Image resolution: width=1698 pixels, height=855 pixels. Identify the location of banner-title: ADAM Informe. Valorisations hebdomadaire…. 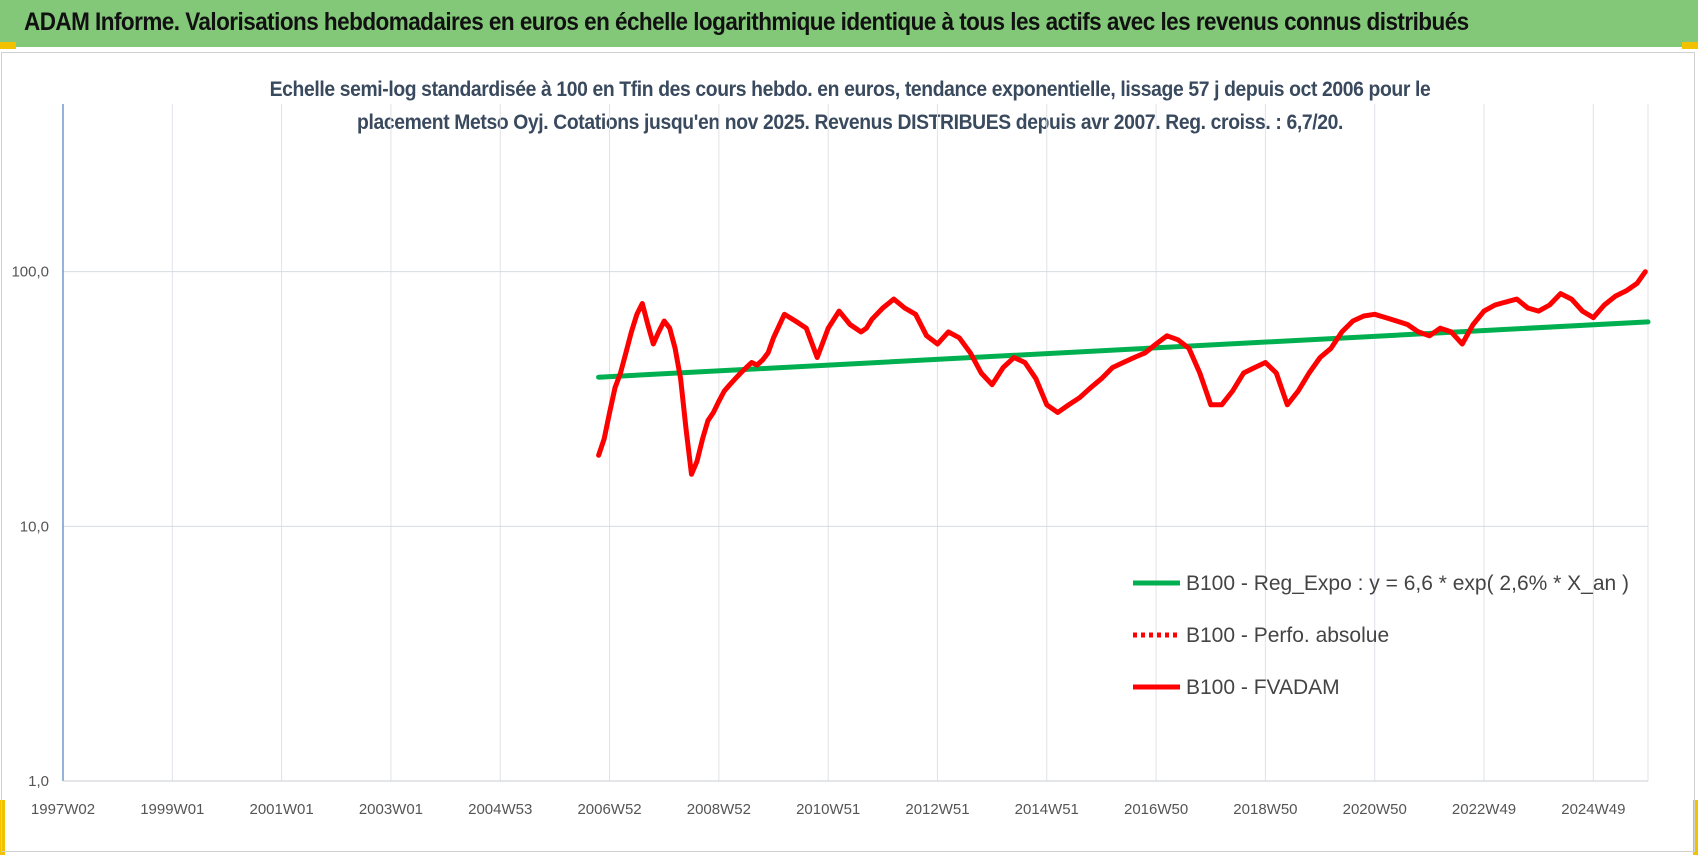
(746, 22).